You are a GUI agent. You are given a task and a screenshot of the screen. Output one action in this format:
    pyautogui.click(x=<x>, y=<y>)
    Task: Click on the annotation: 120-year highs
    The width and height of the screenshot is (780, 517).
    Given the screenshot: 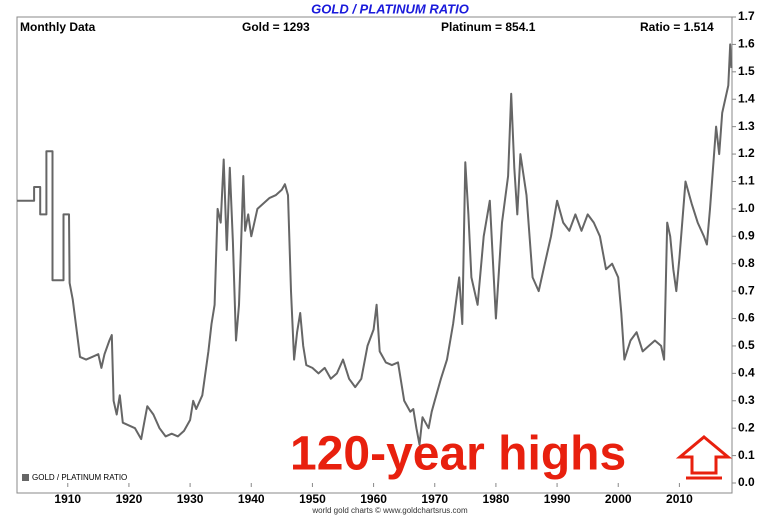 What is the action you would take?
    pyautogui.click(x=458, y=454)
    